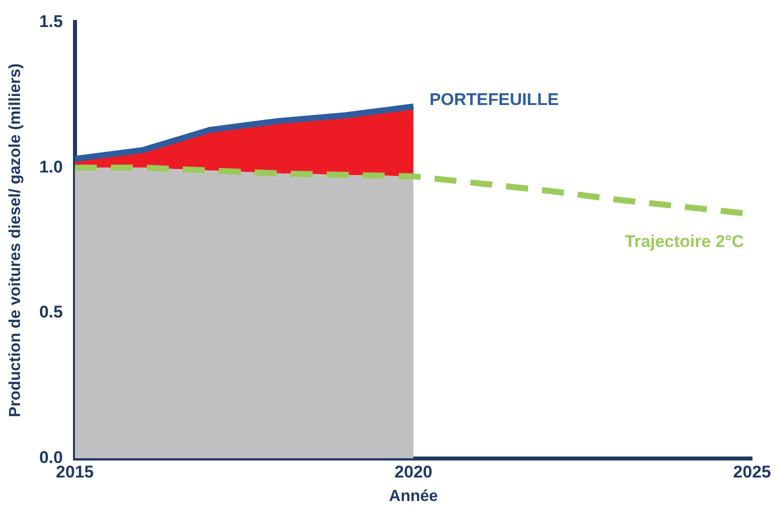 Image resolution: width=775 pixels, height=506 pixels. What do you see at coordinates (413, 472) in the screenshot?
I see `x-tick-label: 2020` at bounding box center [413, 472].